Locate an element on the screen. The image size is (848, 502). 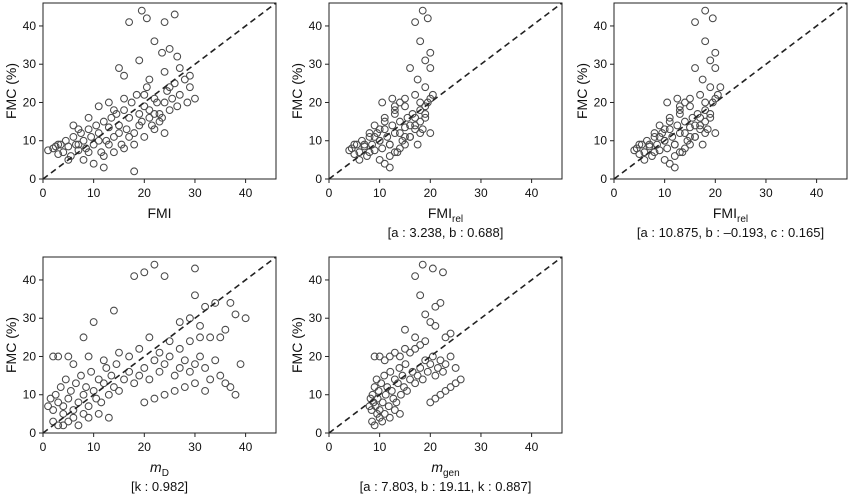
x-tick-label: 0 is located at coordinates (43, 447).